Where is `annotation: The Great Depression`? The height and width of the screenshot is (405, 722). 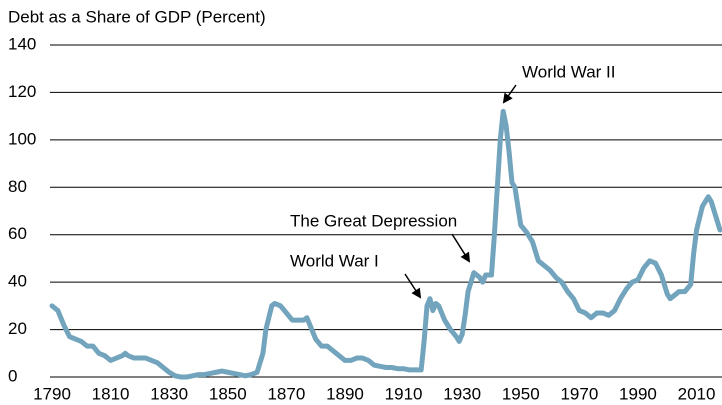
annotation: The Great Depression is located at coordinates (373, 220).